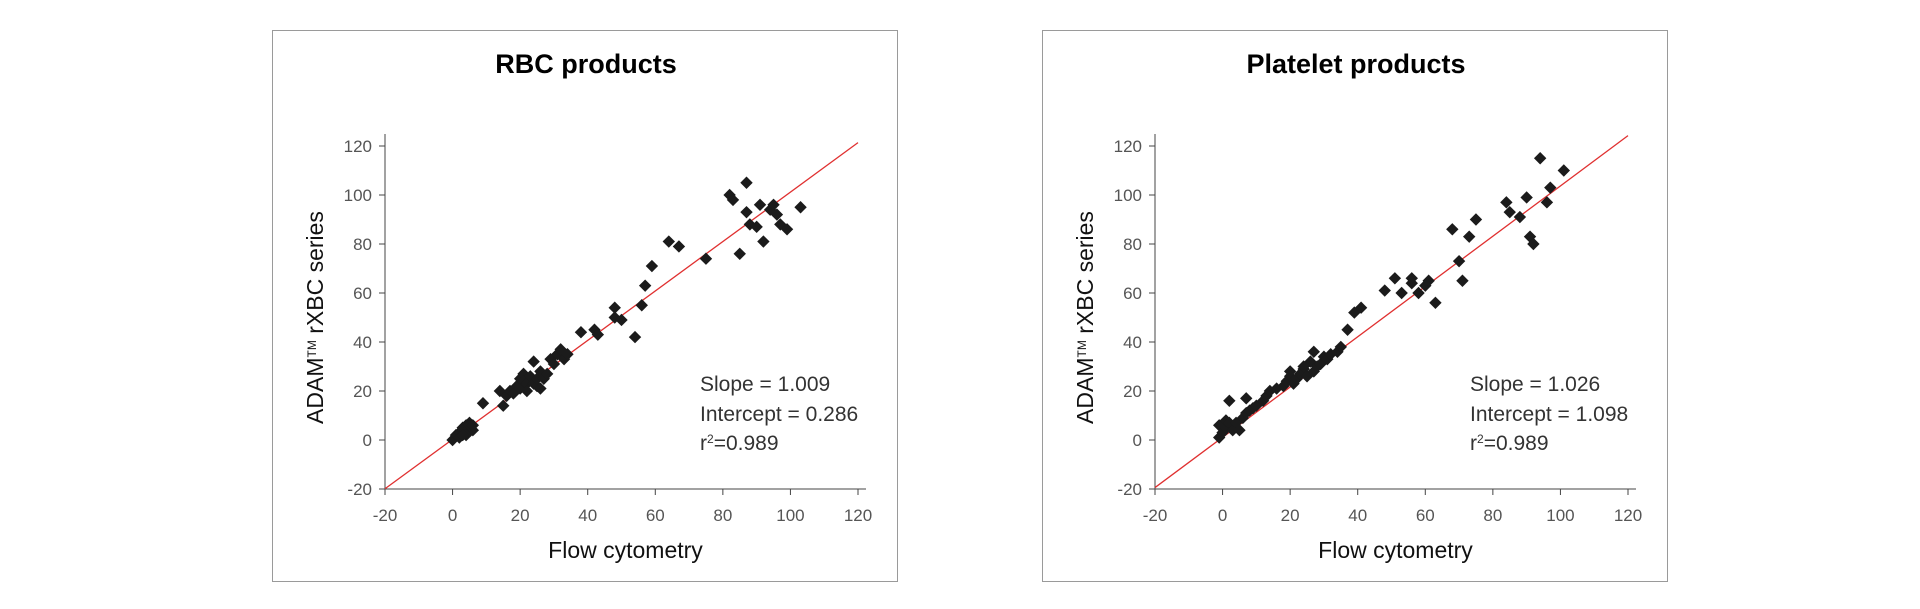  What do you see at coordinates (1535, 384) in the screenshot?
I see `slope-text: Slope = 1.026` at bounding box center [1535, 384].